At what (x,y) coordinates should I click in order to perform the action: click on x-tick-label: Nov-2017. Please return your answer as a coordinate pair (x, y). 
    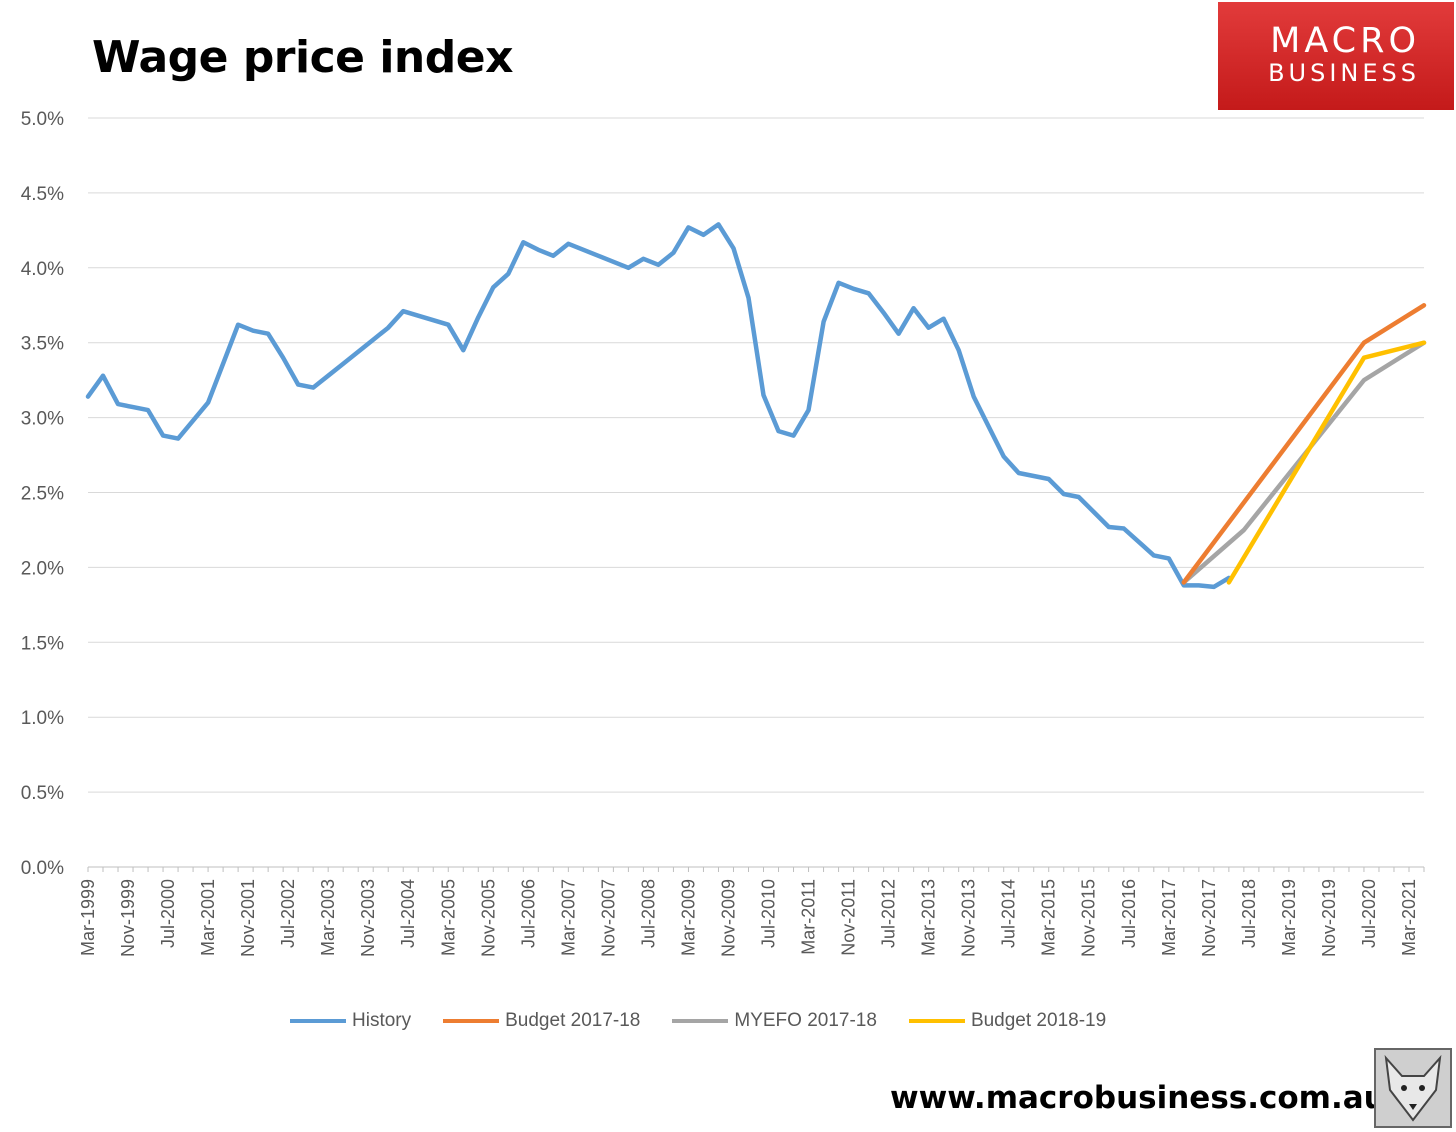
    Looking at the image, I should click on (1209, 918).